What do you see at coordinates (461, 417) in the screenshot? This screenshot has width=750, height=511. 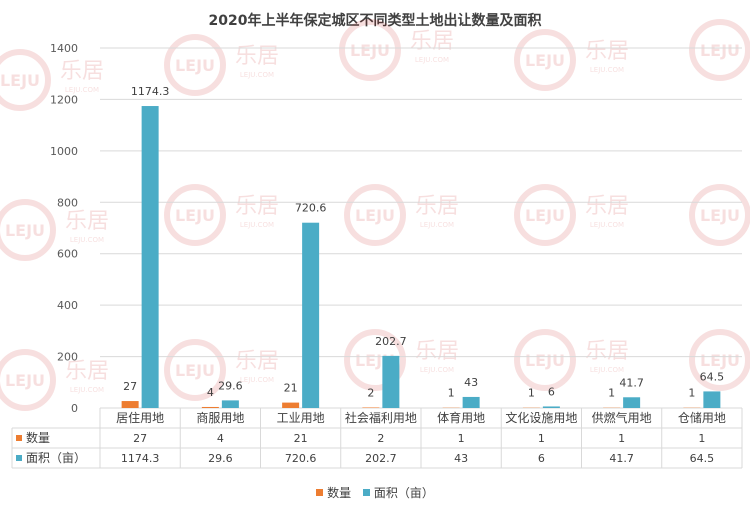 I see `x-category-label: 体育用地` at bounding box center [461, 417].